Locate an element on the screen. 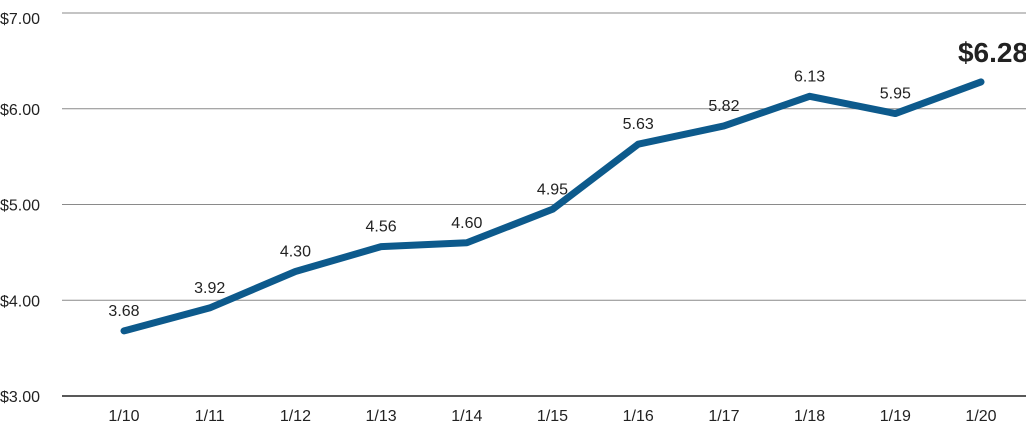  x-tick-label: 1/15 is located at coordinates (552, 416).